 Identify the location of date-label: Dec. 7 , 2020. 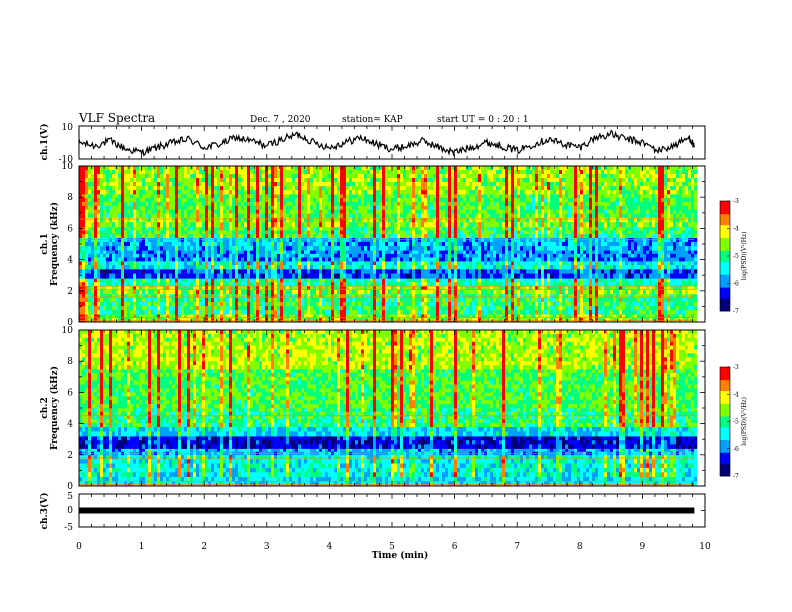
(280, 120).